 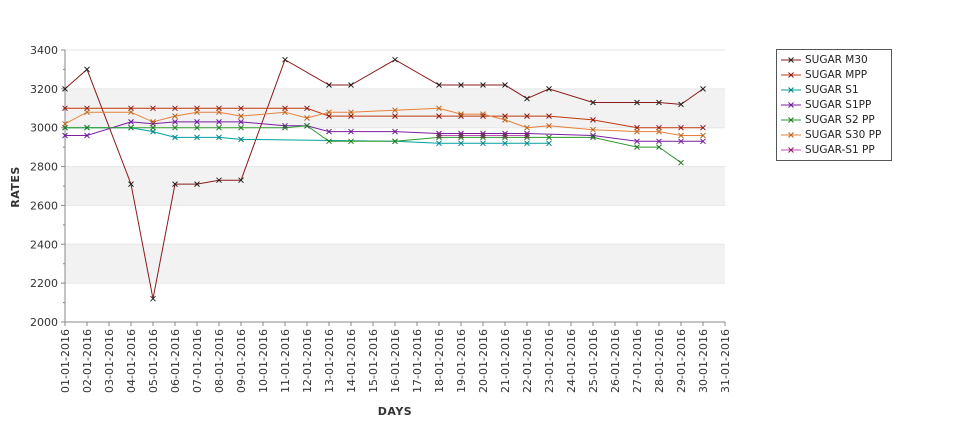 I want to click on y-tick-label: 3400, so click(x=44, y=50).